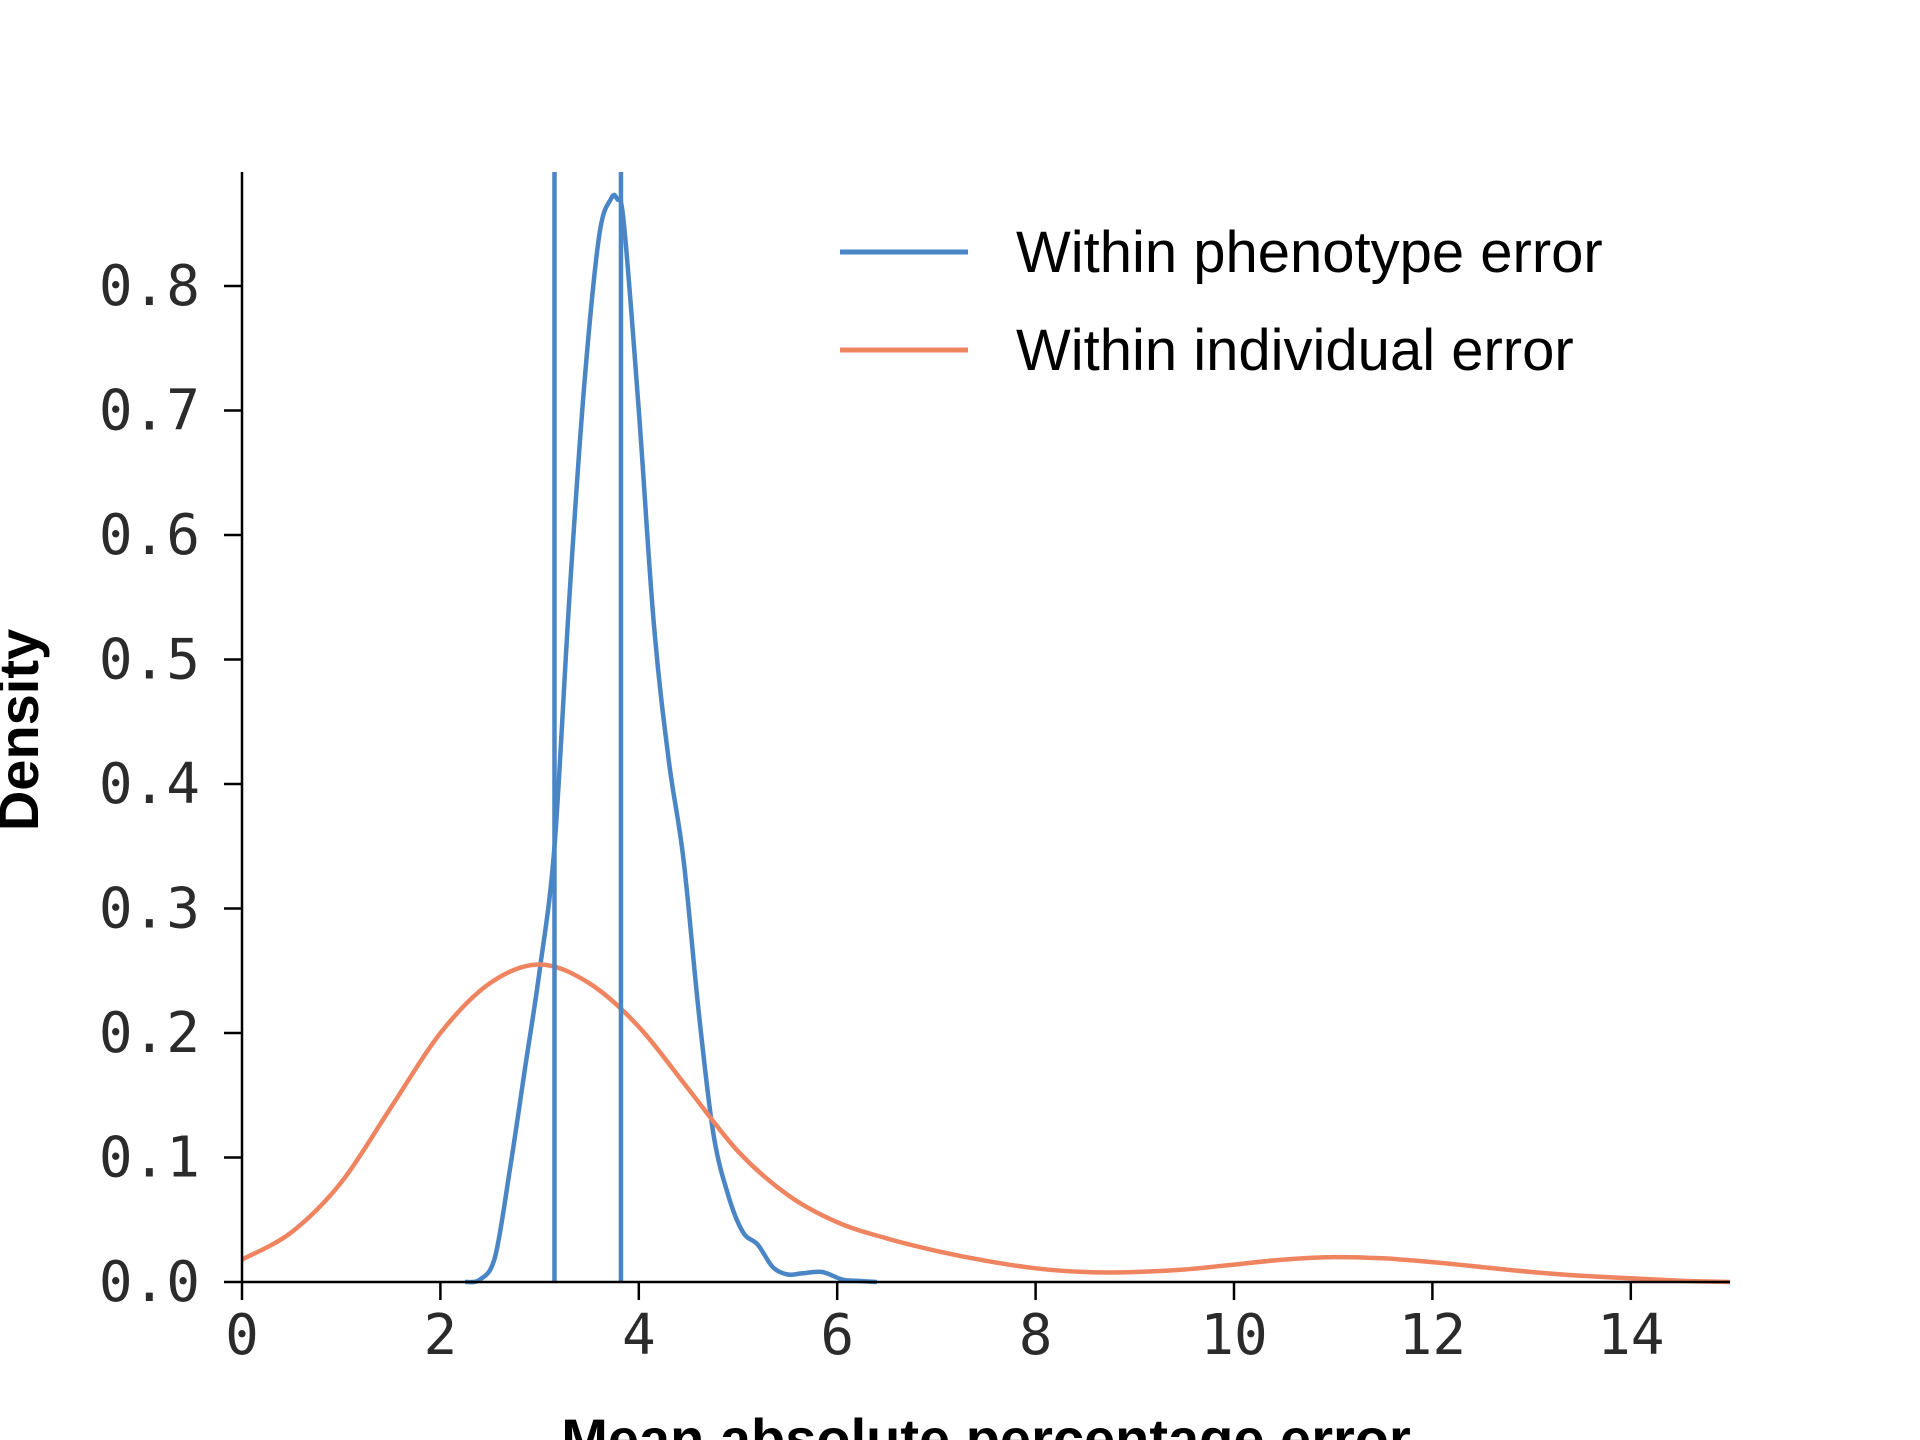 The width and height of the screenshot is (1920, 1440). What do you see at coordinates (25, 730) in the screenshot?
I see `y-axis-title: Density` at bounding box center [25, 730].